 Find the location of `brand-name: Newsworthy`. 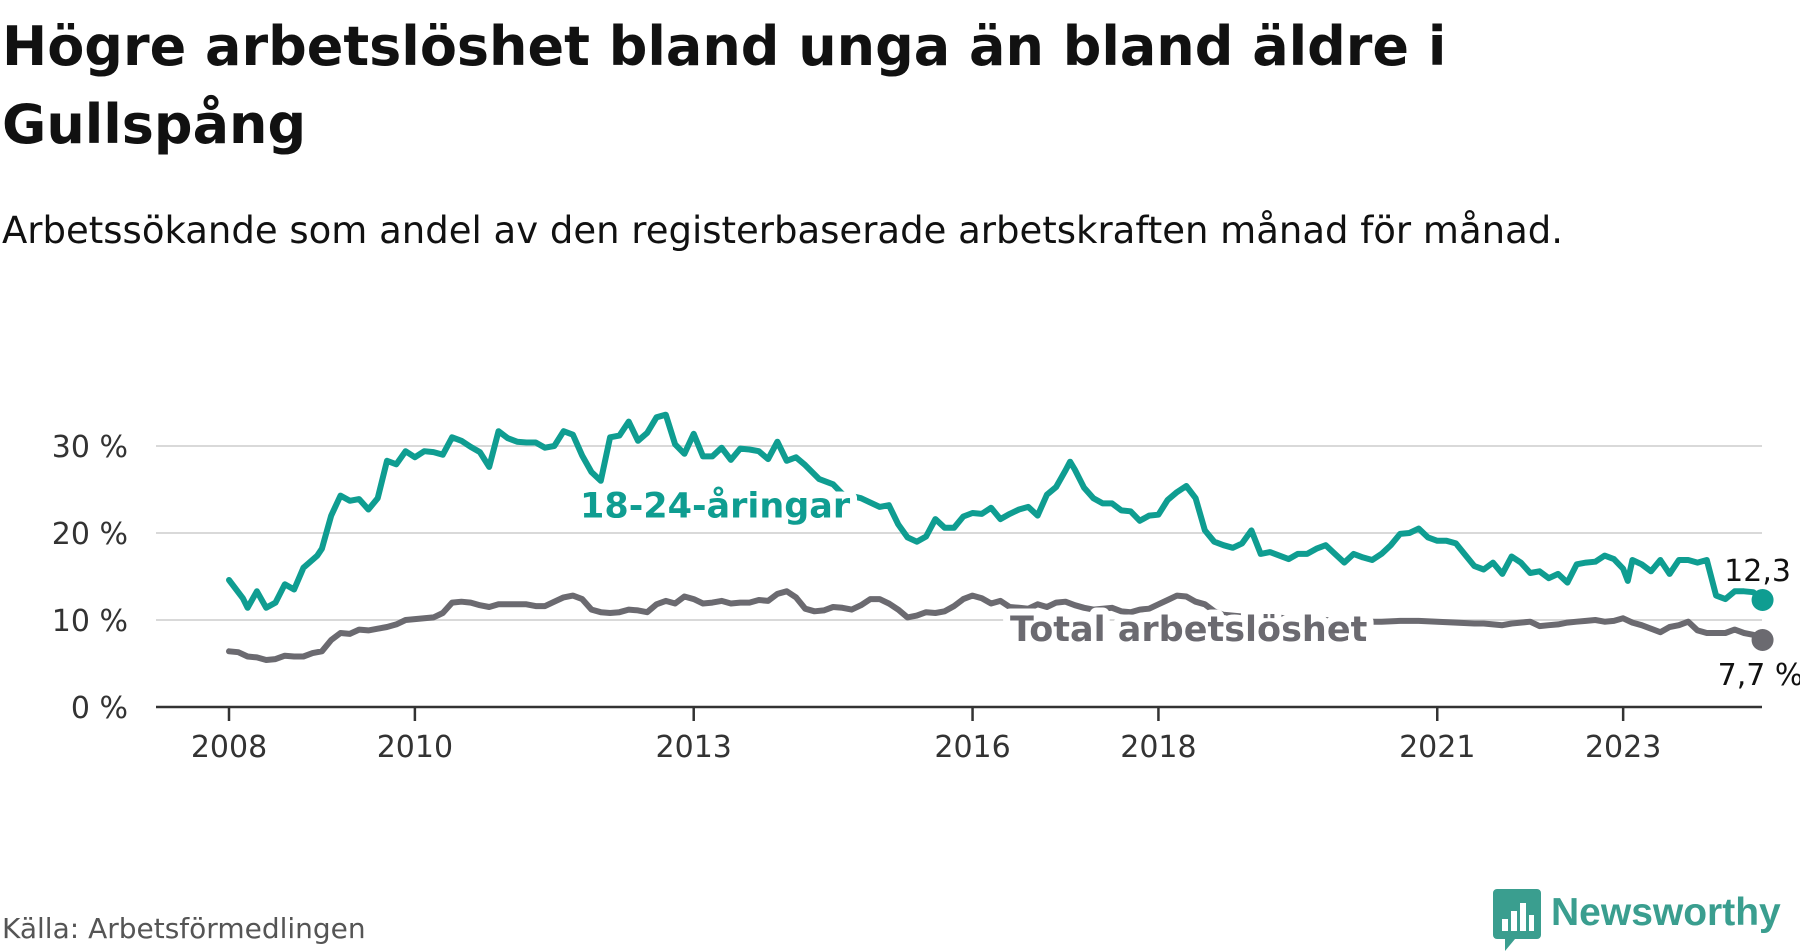

brand-name: Newsworthy is located at coordinates (1666, 912).